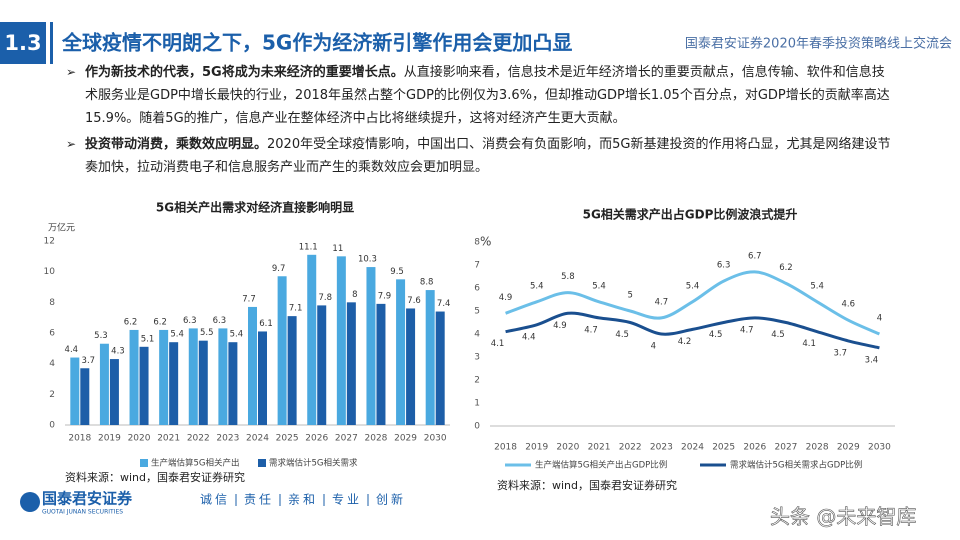  Describe the element at coordinates (653, 347) in the screenshot. I see `data-label: 4` at that location.